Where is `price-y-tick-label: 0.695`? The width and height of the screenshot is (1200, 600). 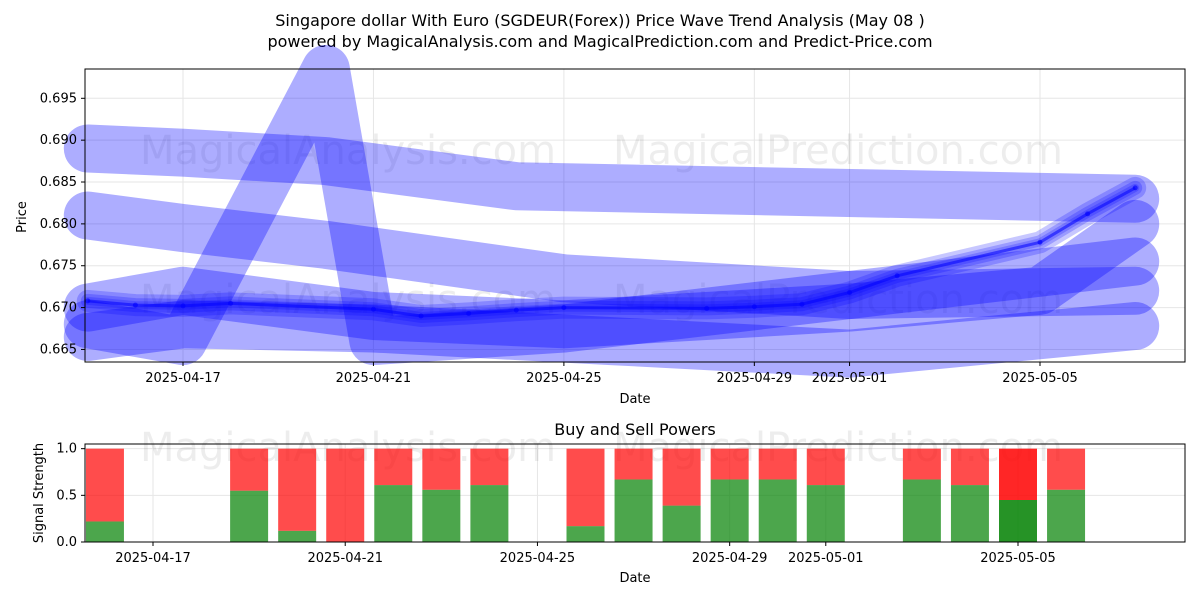 price-y-tick-label: 0.695 is located at coordinates (58, 98).